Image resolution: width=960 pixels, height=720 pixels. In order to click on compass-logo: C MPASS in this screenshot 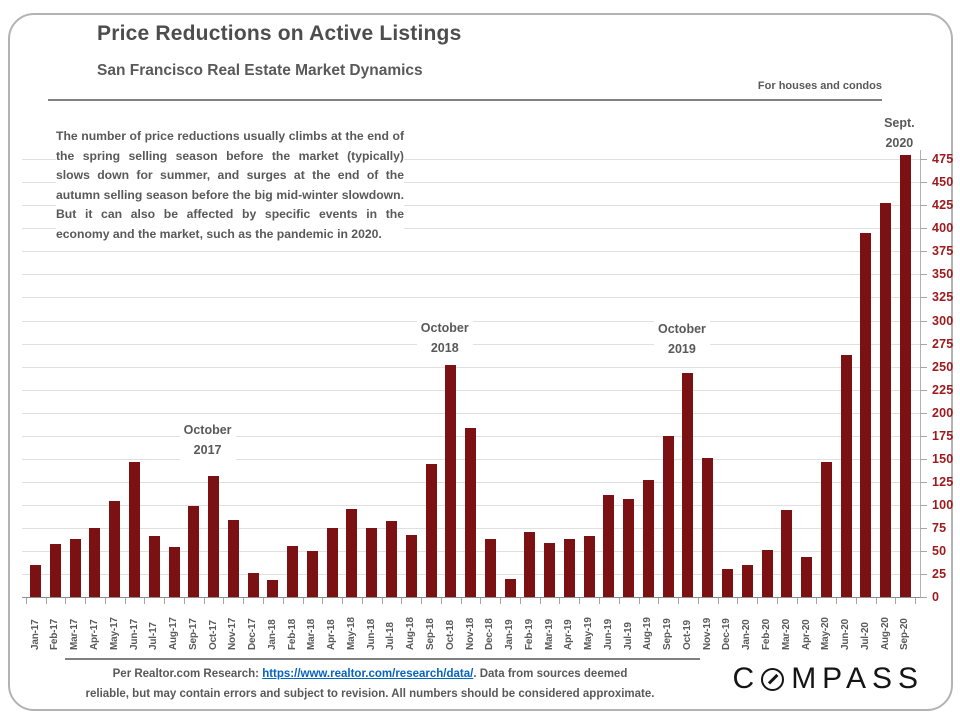, I will do `click(828, 679)`.